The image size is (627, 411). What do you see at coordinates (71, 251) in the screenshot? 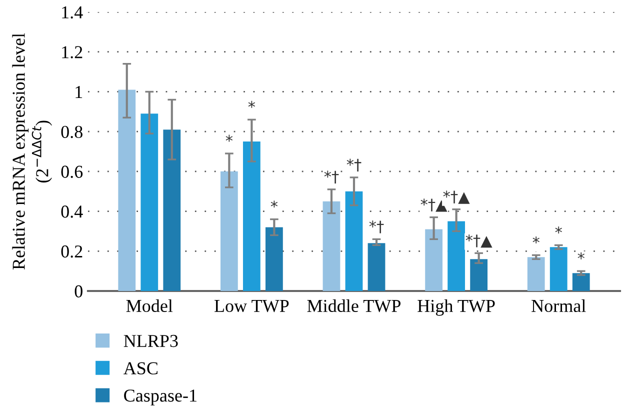
I see `y-tick-label: 0.2` at bounding box center [71, 251].